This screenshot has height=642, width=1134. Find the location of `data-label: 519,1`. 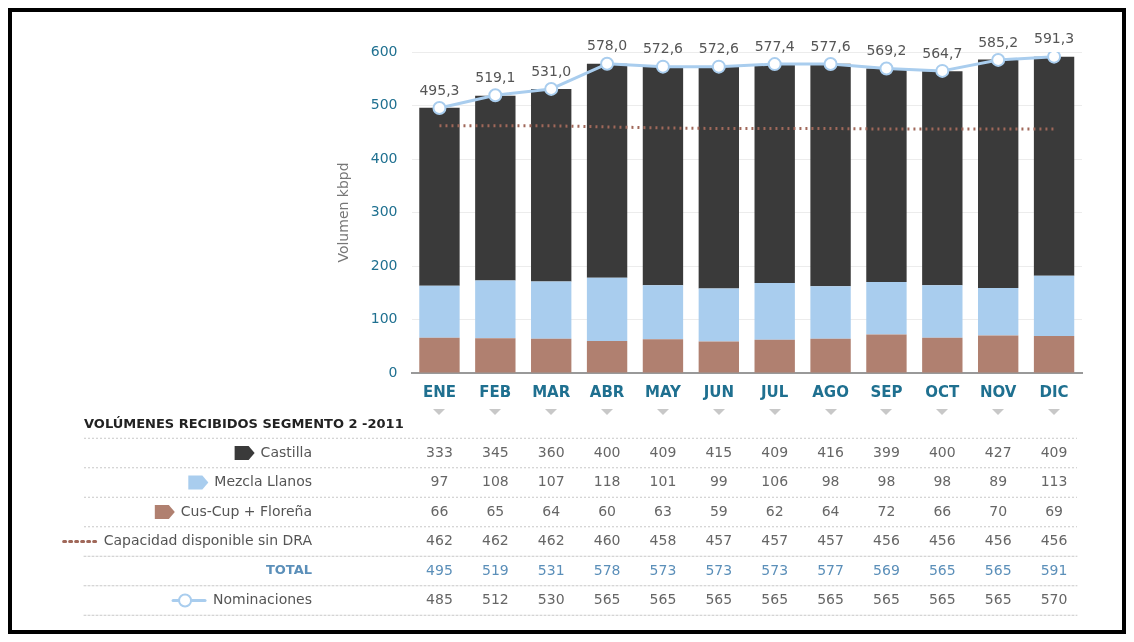

data-label: 519,1 is located at coordinates (495, 76).